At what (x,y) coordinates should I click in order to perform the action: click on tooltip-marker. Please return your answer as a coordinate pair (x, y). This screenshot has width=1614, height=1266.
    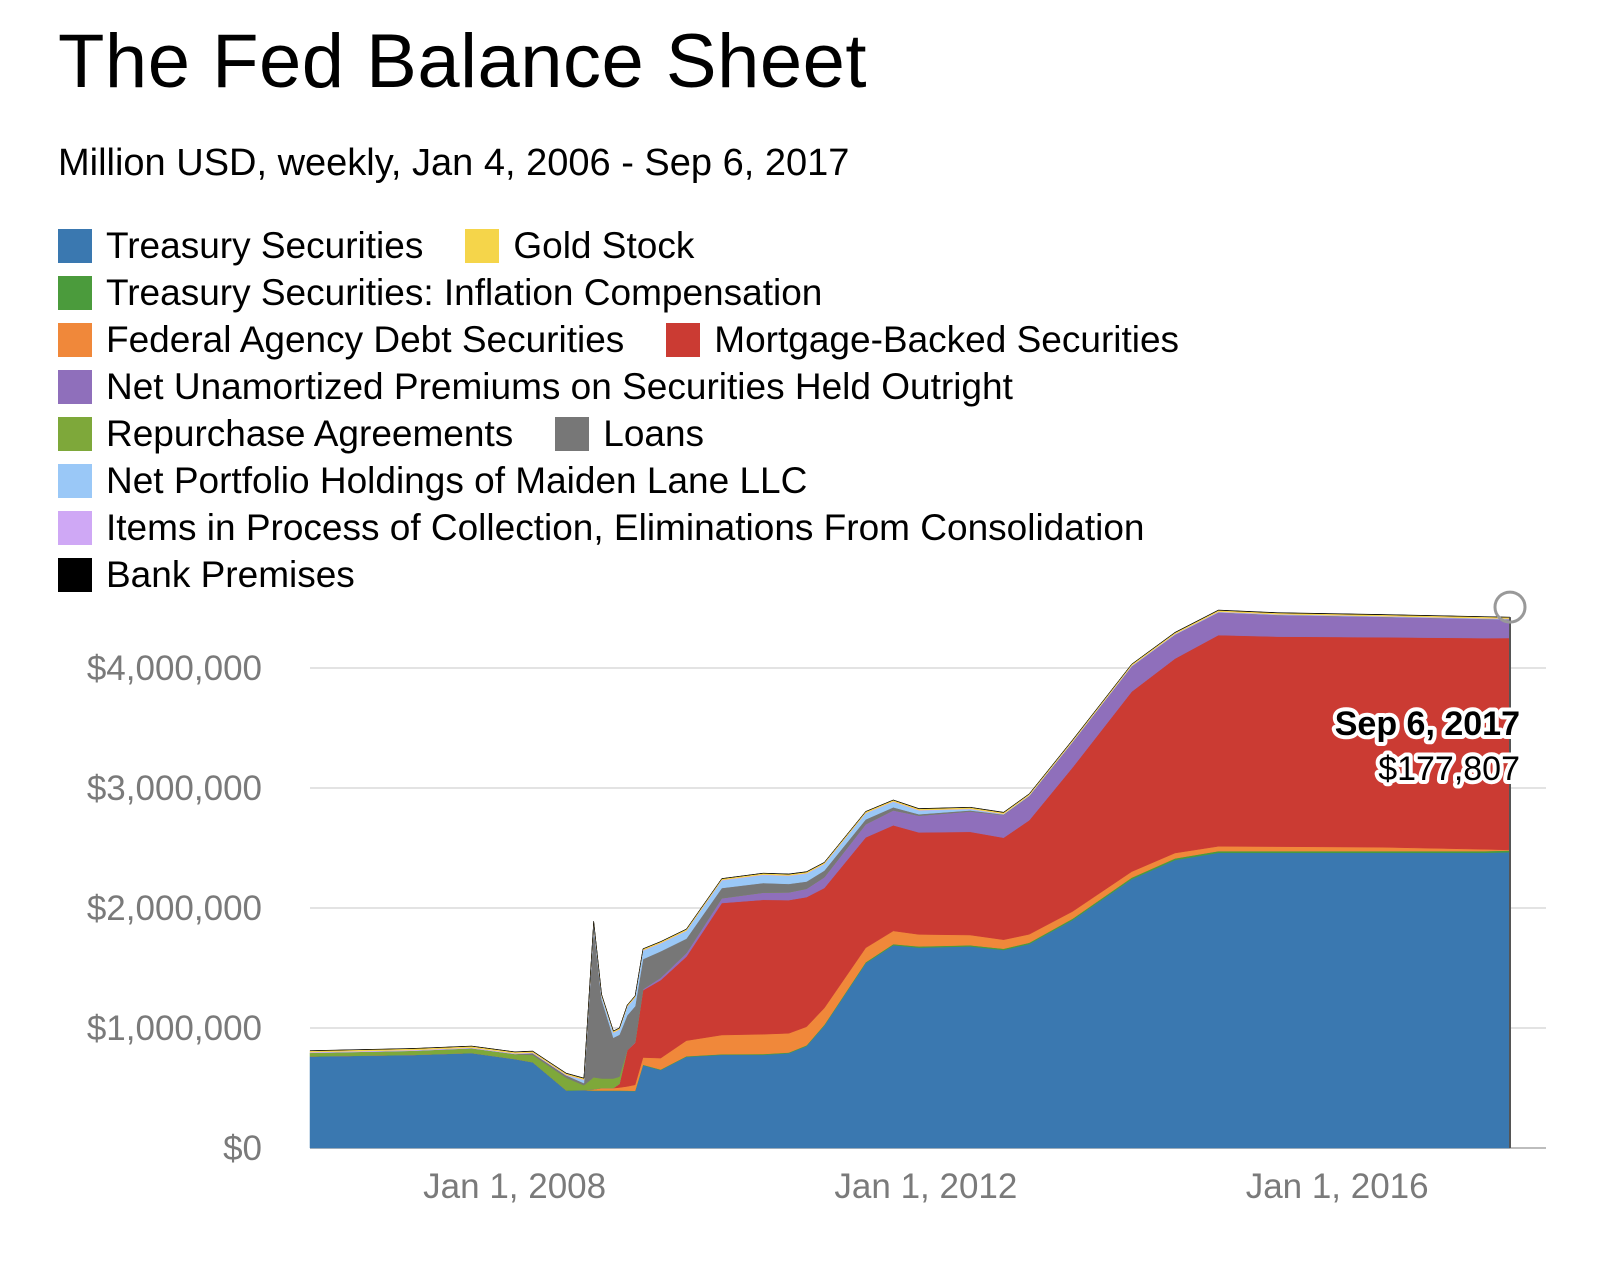
    Looking at the image, I should click on (1510, 607).